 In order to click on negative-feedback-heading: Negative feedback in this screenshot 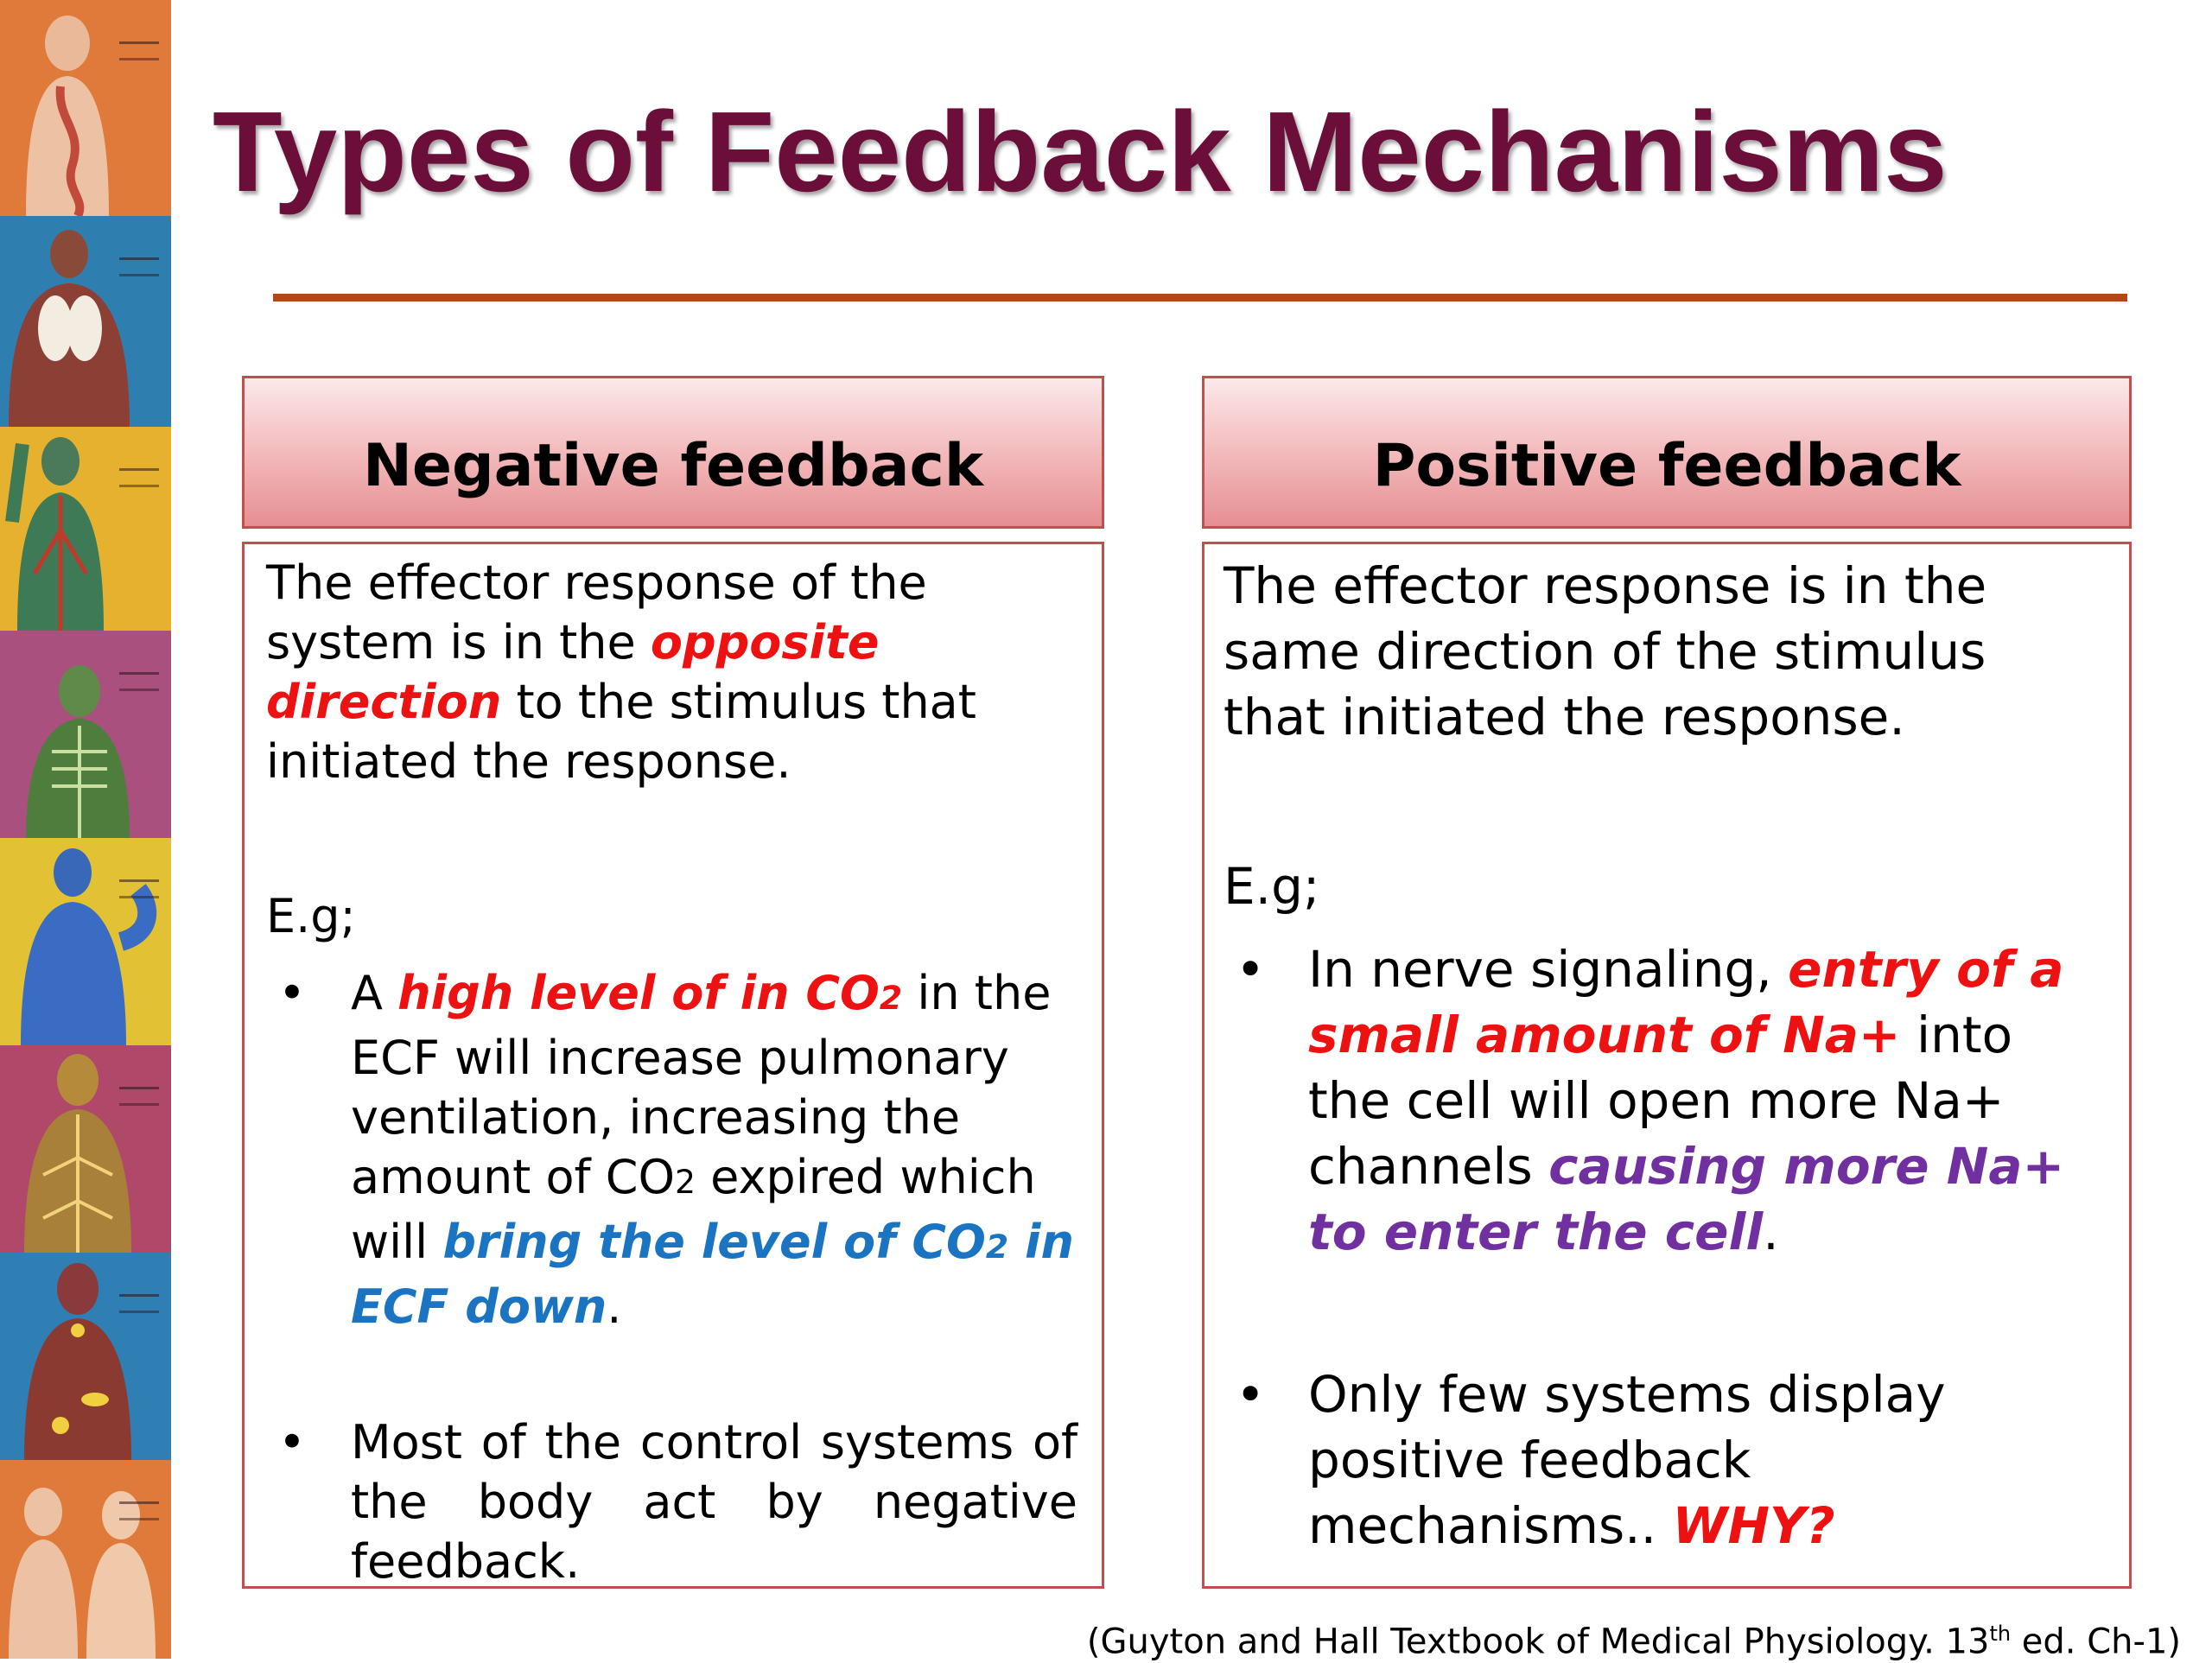, I will do `click(673, 466)`.